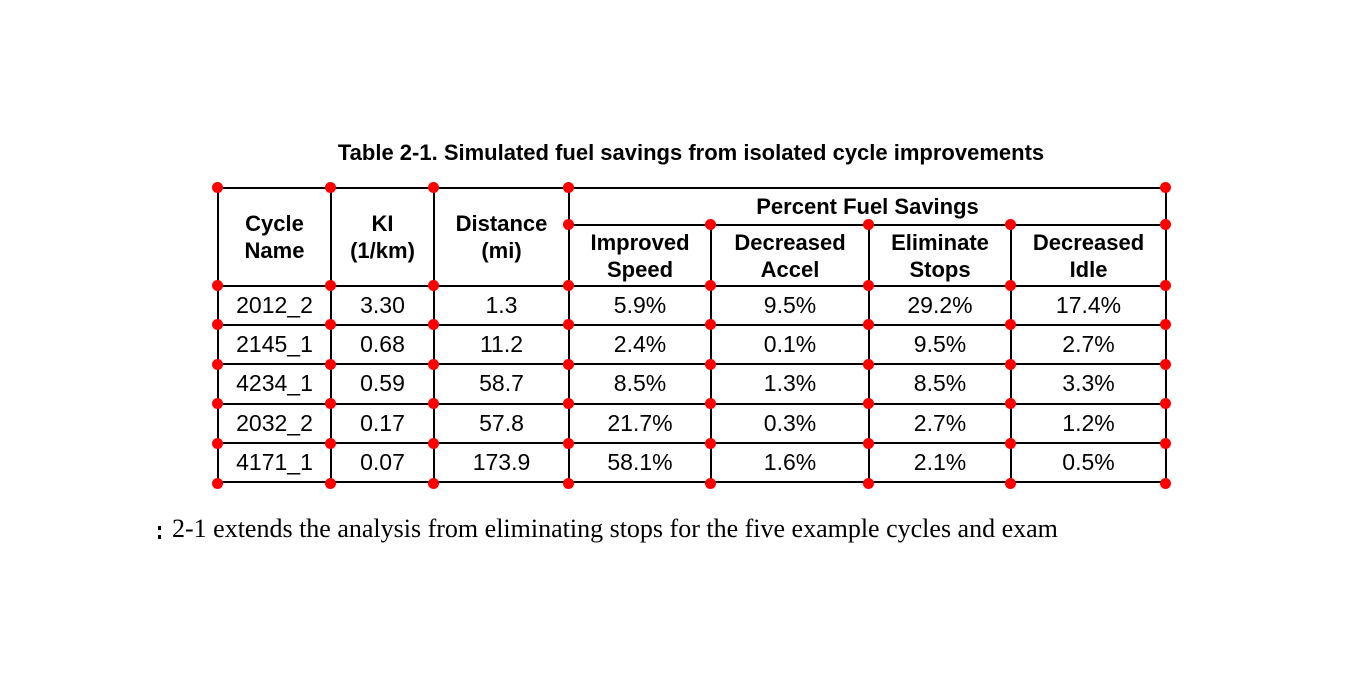 The image size is (1366, 674). Describe the element at coordinates (940, 255) in the screenshot. I see `column-header-eliminate-stops: Eliminate Stops` at that location.